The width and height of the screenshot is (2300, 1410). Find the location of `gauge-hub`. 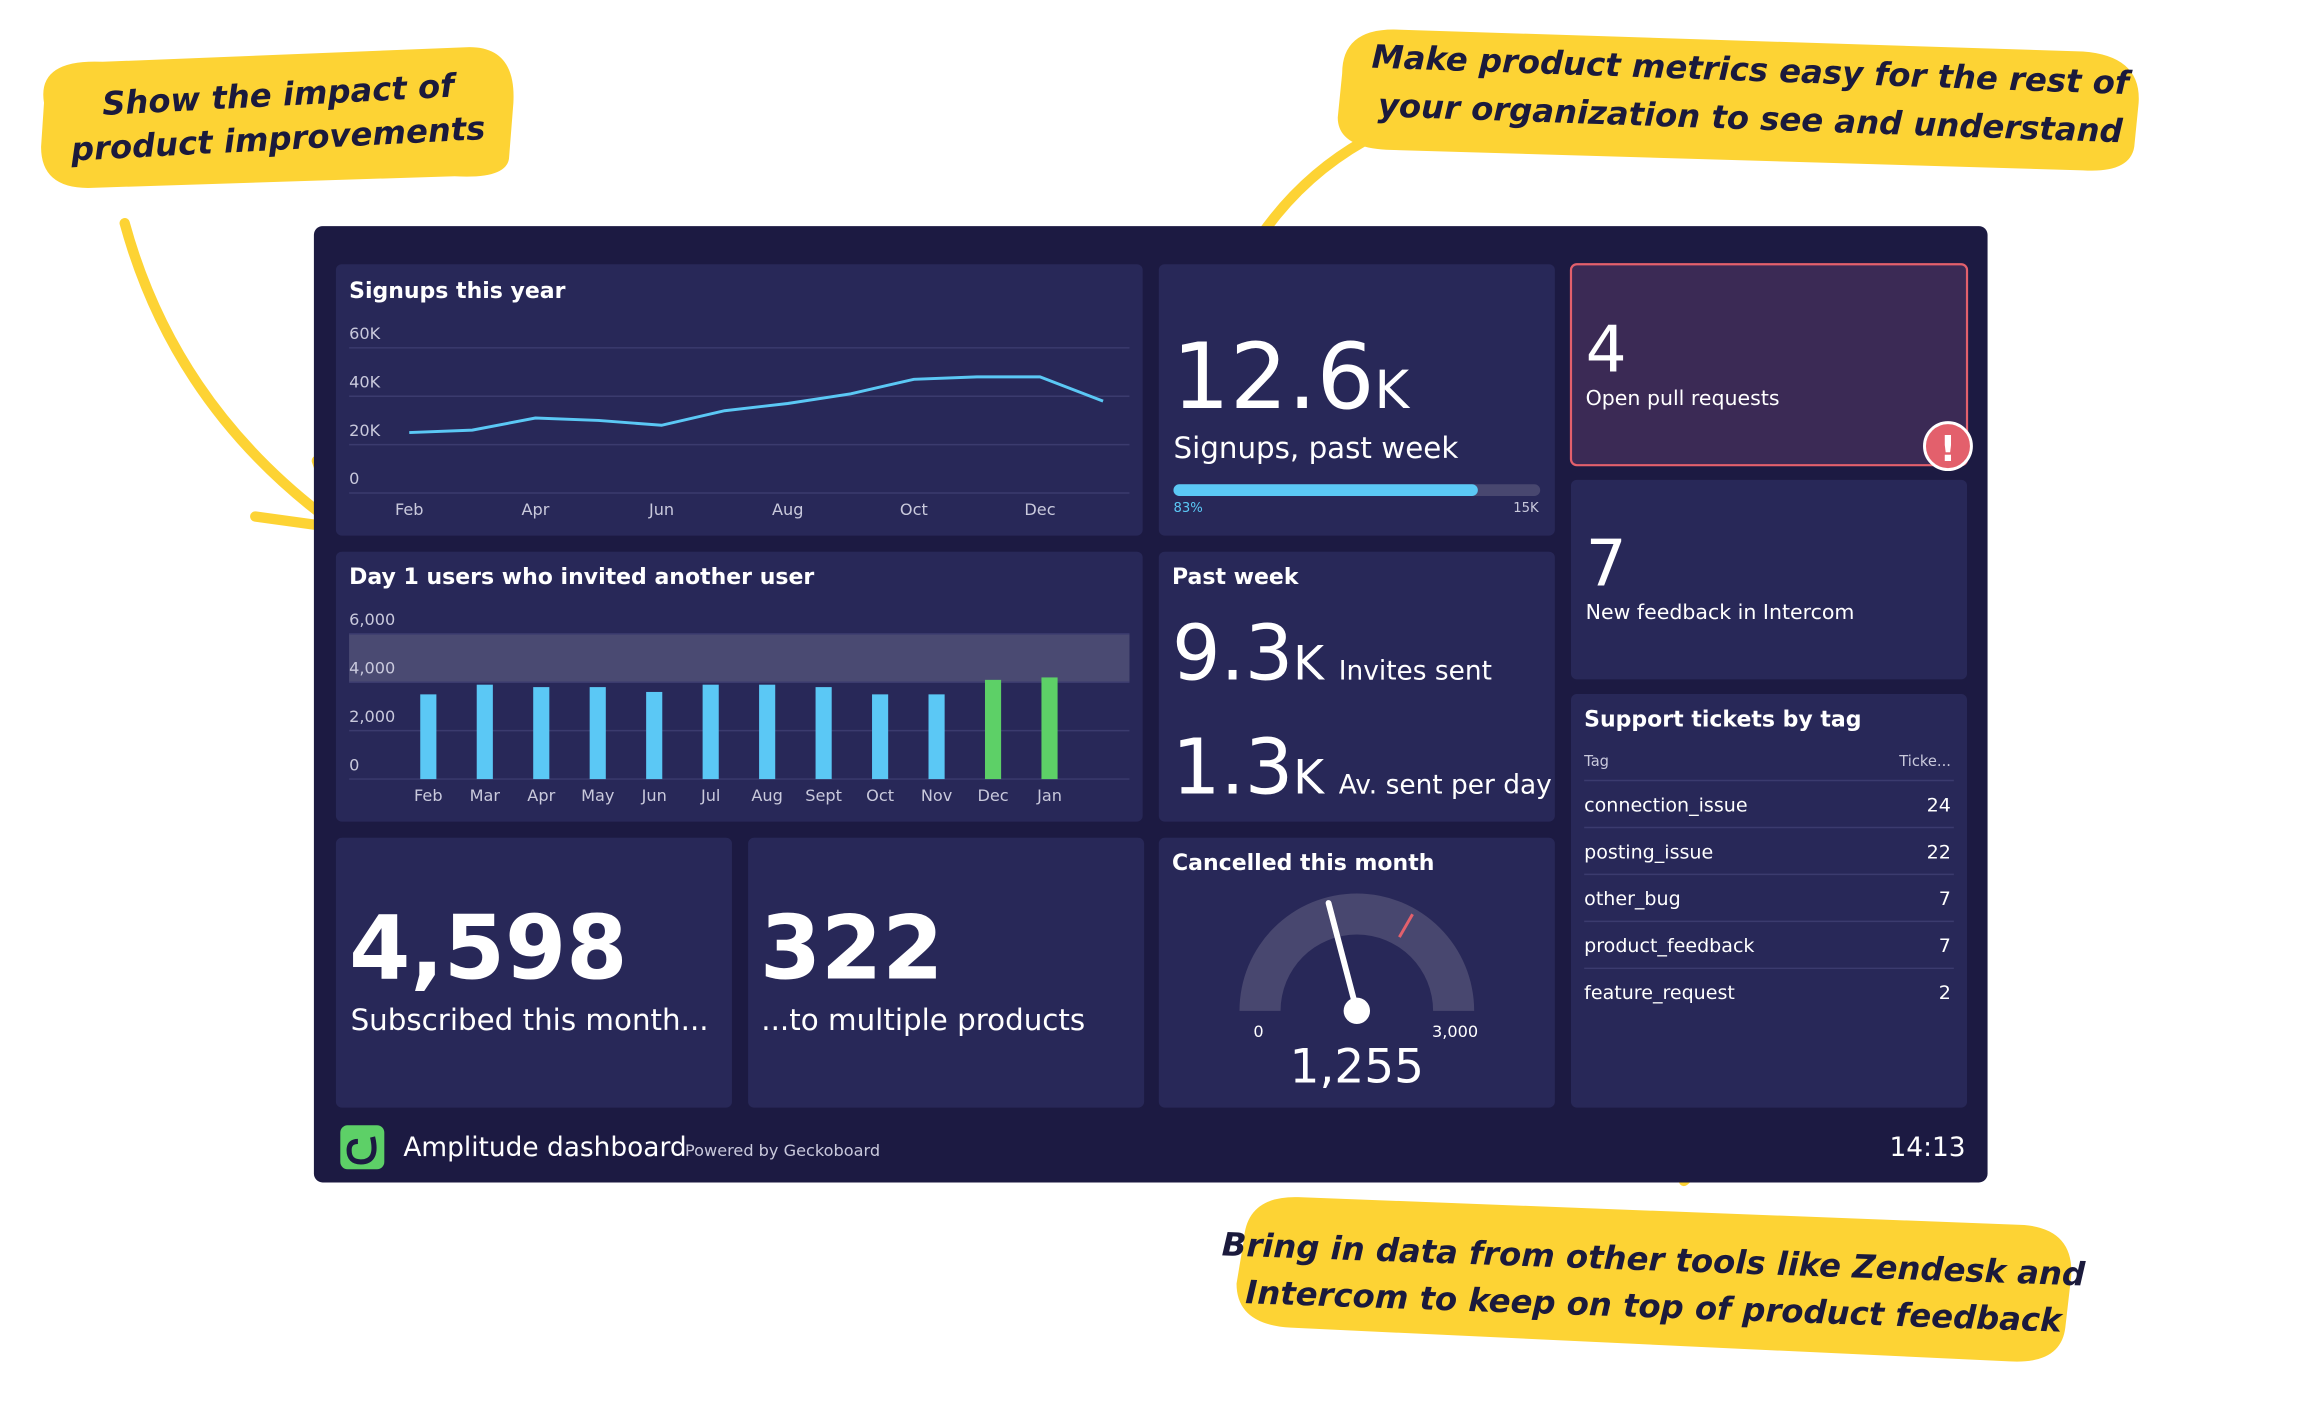

gauge-hub is located at coordinates (1357, 1011).